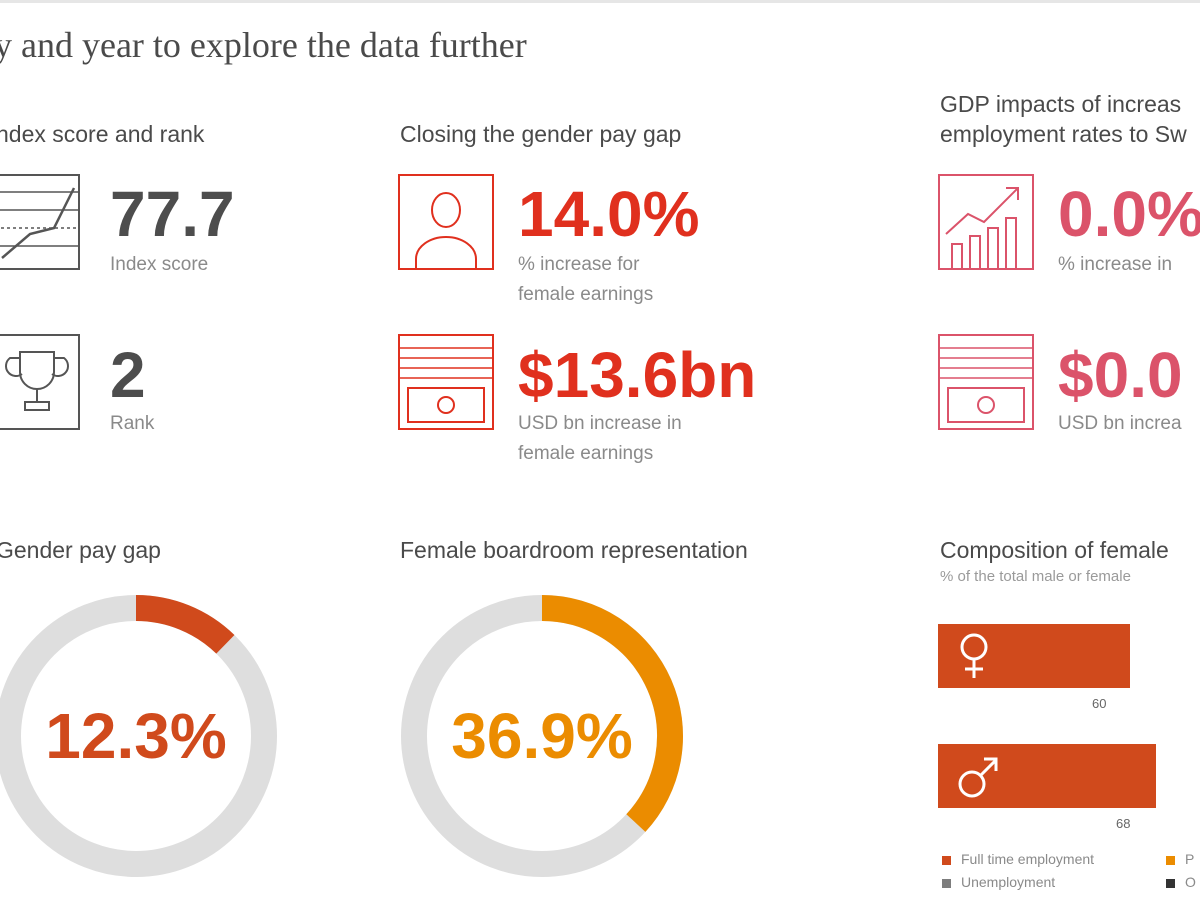 The image size is (1200, 900). Describe the element at coordinates (586, 294) in the screenshot. I see `female-earnings-pct-caption-2: female earnings` at that location.